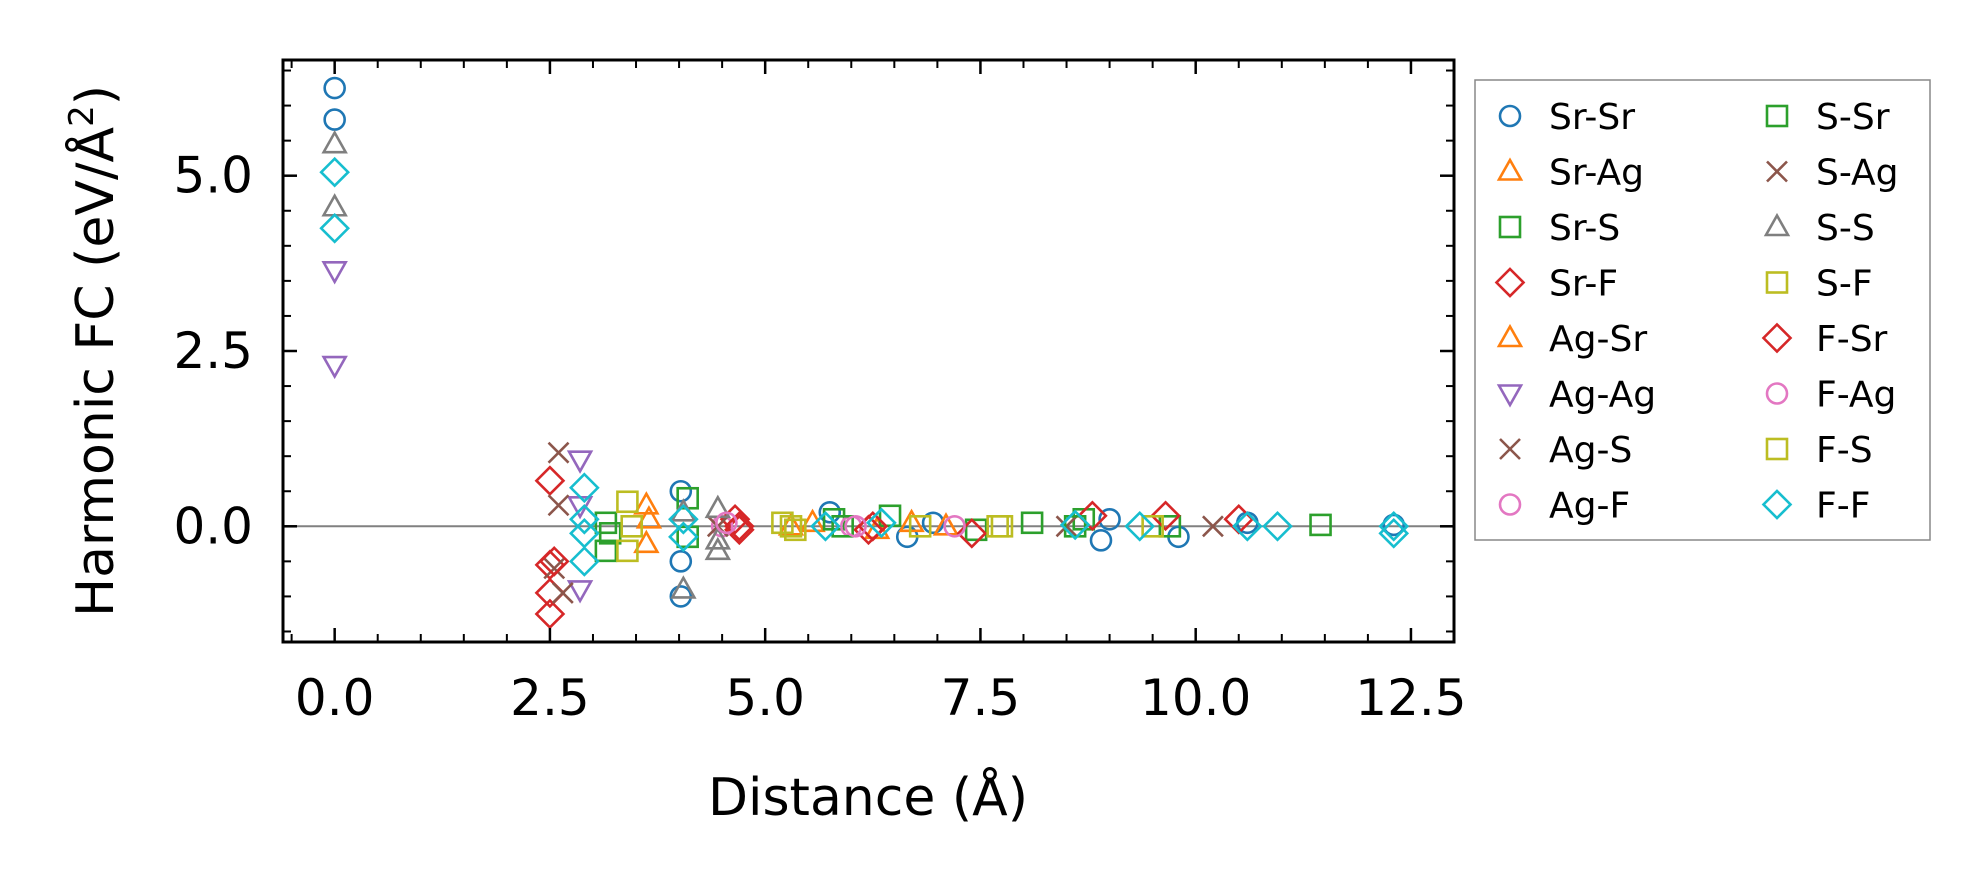 The width and height of the screenshot is (1977, 883). I want to click on legend-marker-f-sr, so click(1777, 338).